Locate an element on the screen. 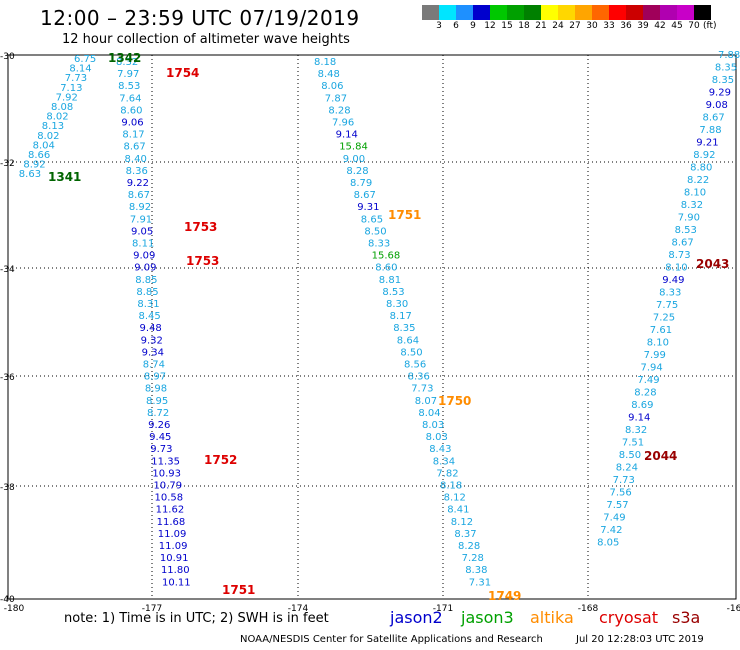 This screenshot has height=650, width=740. pass-time-label: 1752 is located at coordinates (220, 460).